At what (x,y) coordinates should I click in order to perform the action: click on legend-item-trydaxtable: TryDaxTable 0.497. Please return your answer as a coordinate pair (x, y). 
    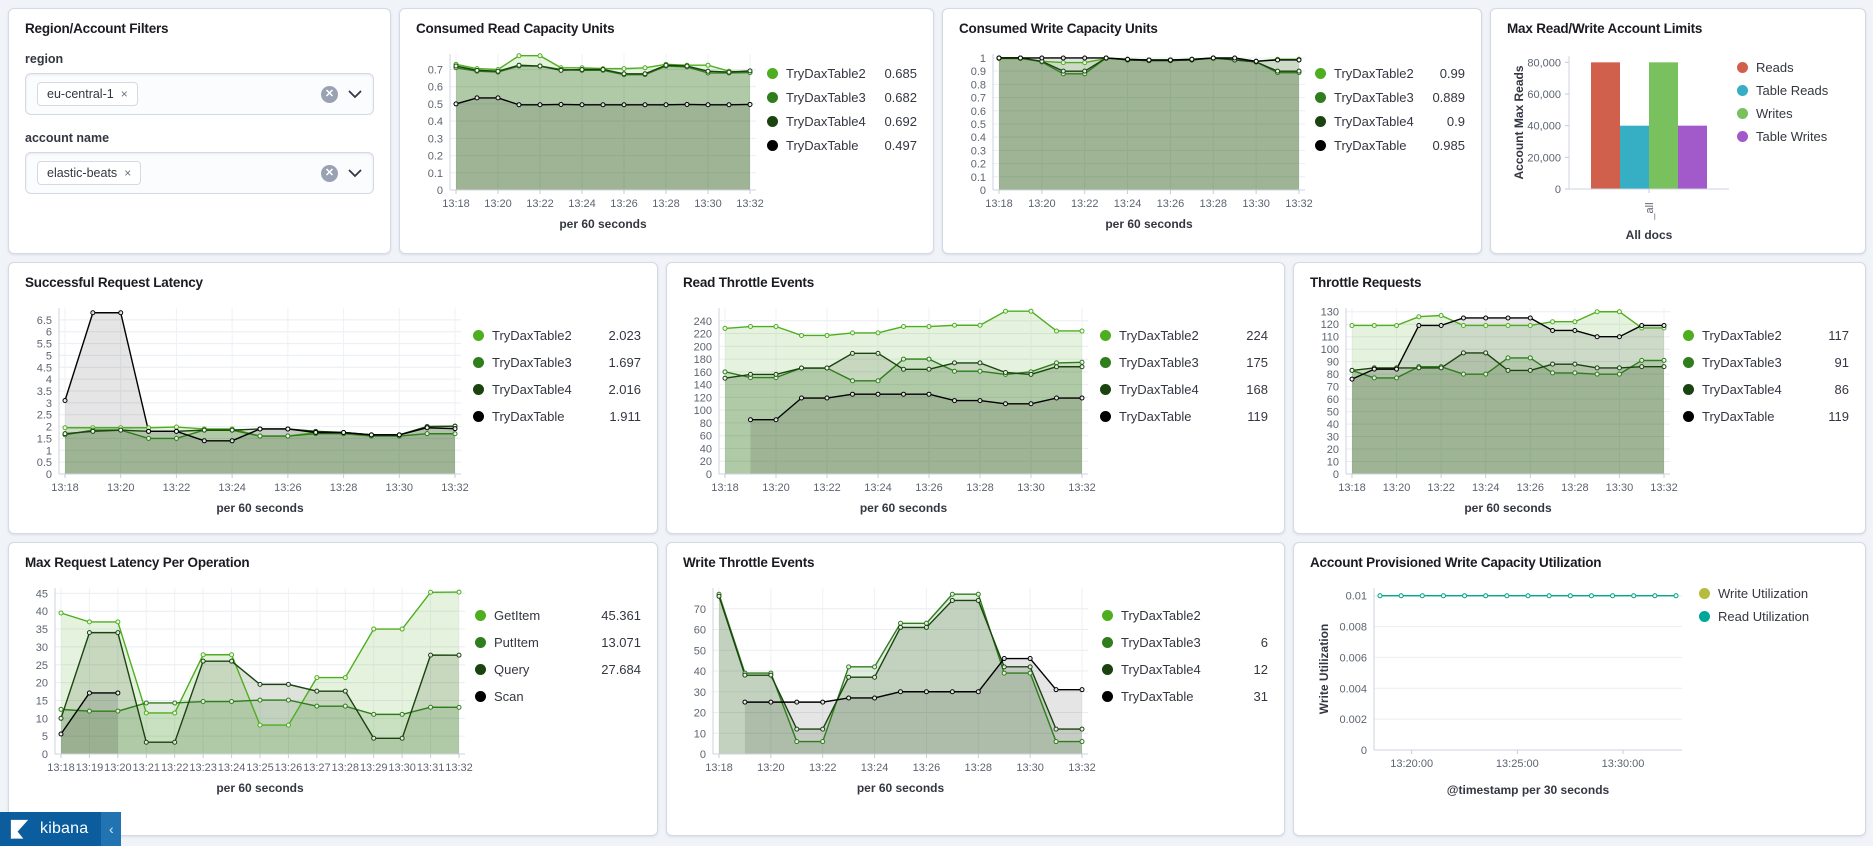
    Looking at the image, I should click on (842, 145).